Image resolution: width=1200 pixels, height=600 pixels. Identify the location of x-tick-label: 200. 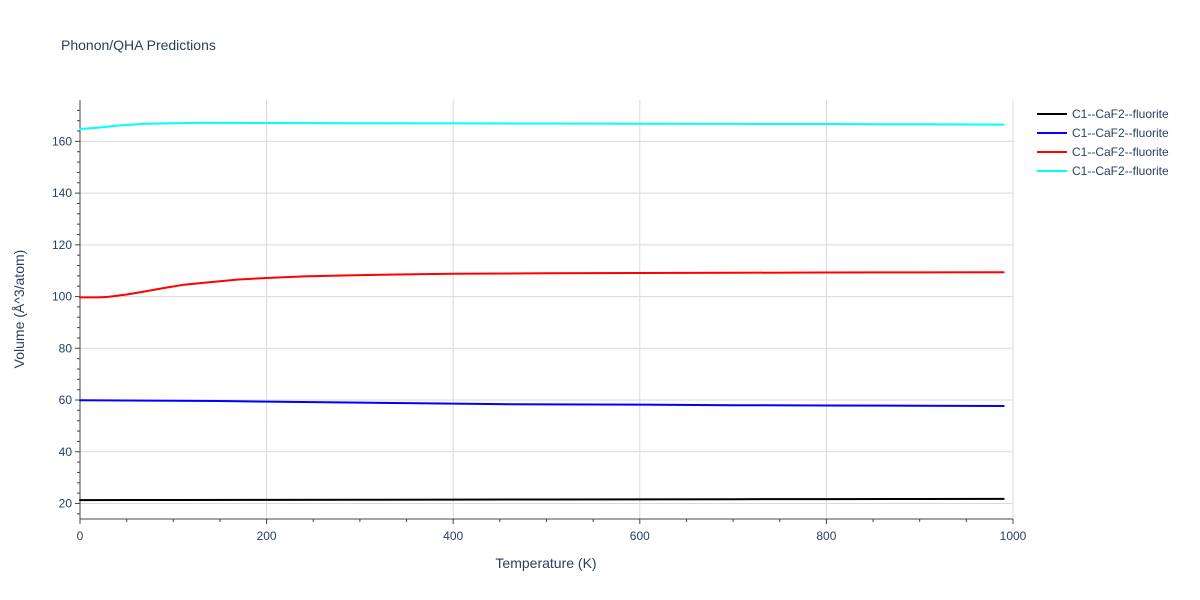
(267, 536).